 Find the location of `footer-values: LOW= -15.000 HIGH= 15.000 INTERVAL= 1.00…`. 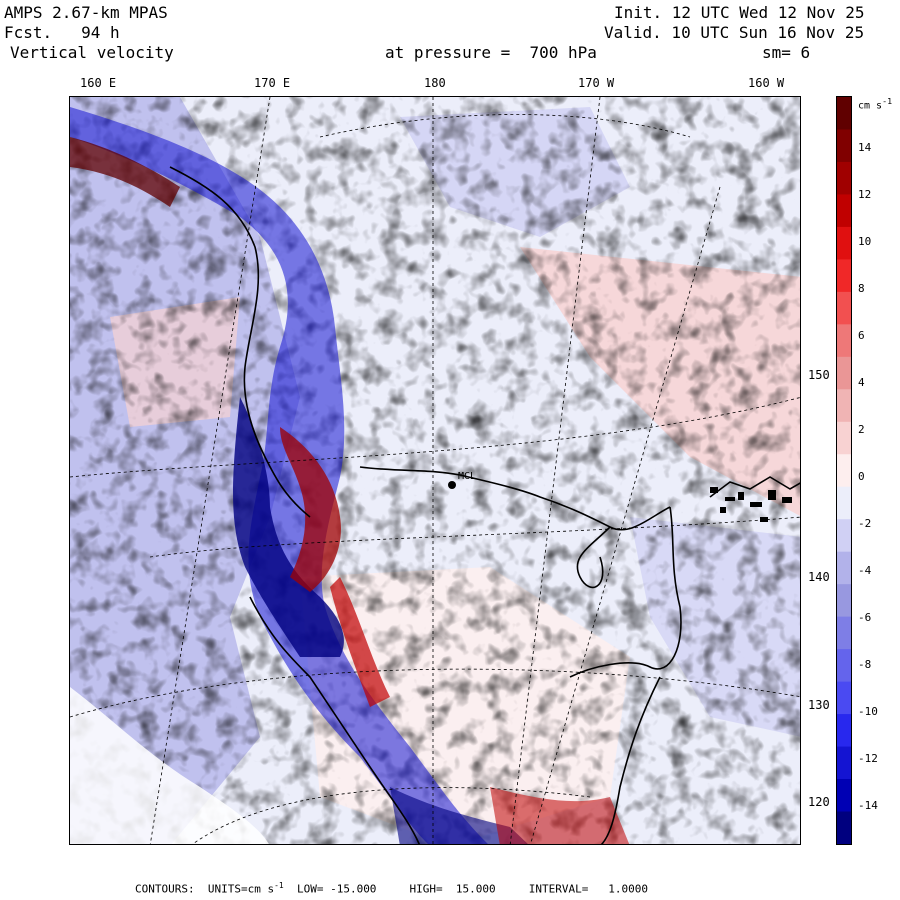

footer-values: LOW= -15.000 HIGH= 15.000 INTERVAL= 1.00… is located at coordinates (465, 889).